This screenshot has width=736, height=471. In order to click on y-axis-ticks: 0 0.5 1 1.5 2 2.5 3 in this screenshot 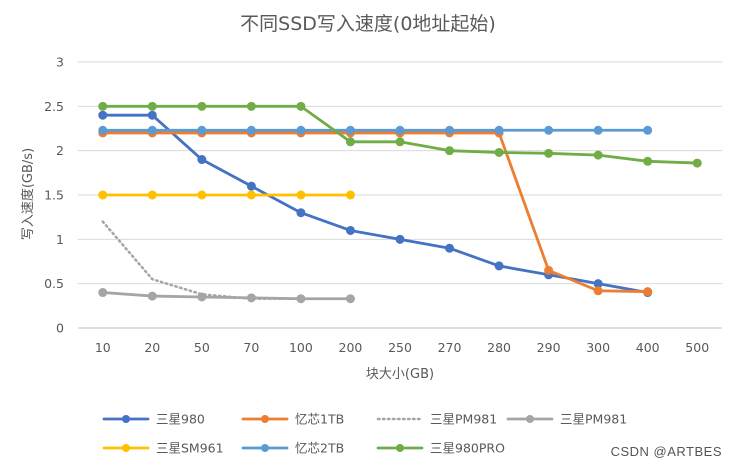, I will do `click(54, 195)`.